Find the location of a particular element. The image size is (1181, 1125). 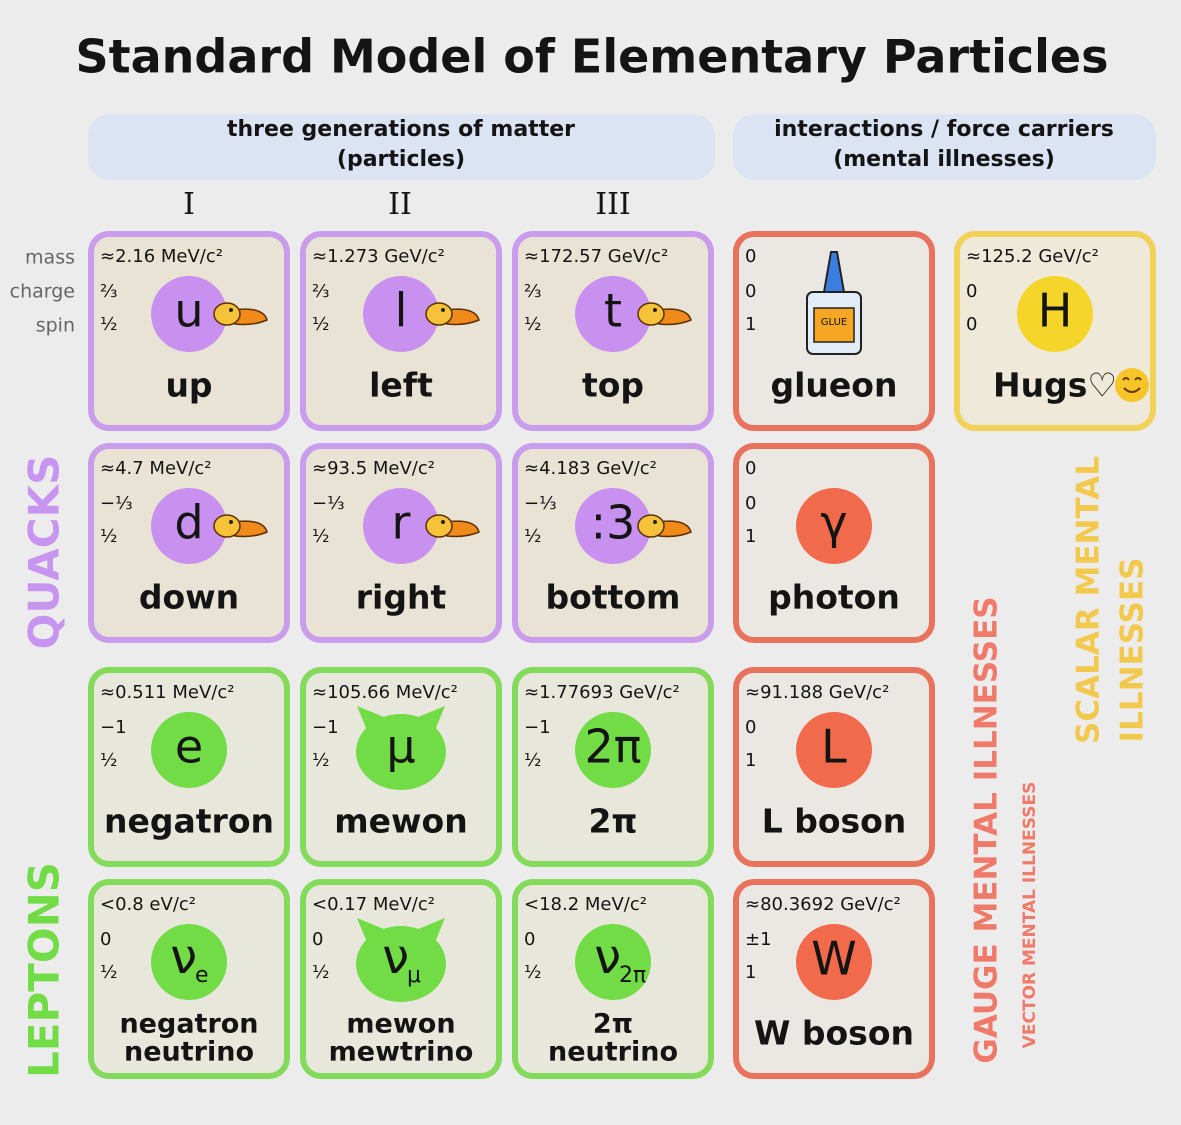

symbol: ν is located at coordinates (183, 957).